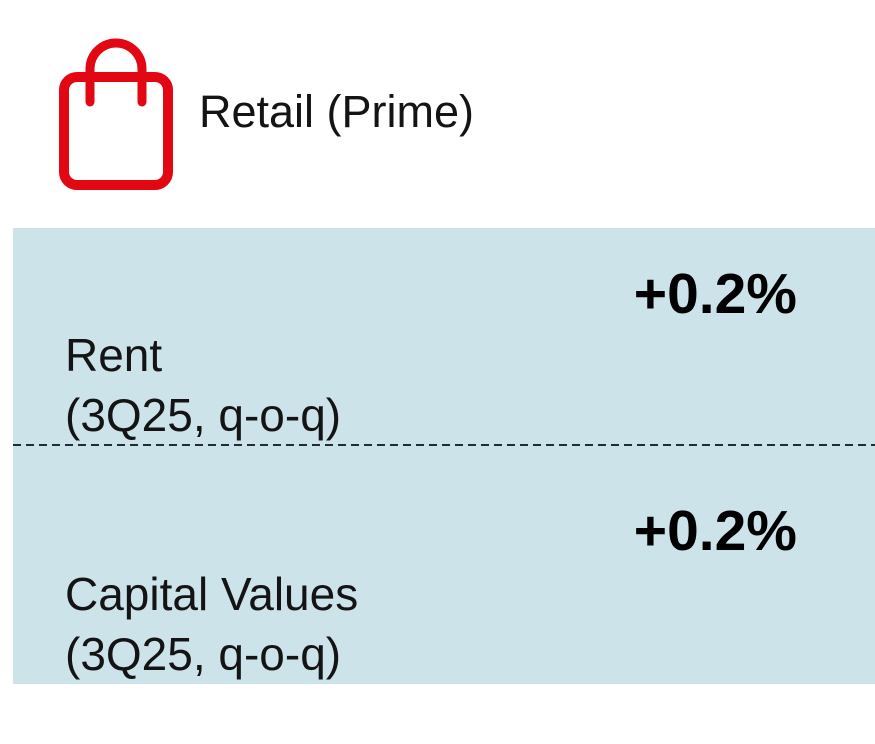 This screenshot has width=875, height=744. What do you see at coordinates (114, 355) in the screenshot?
I see `metric-name: Rent` at bounding box center [114, 355].